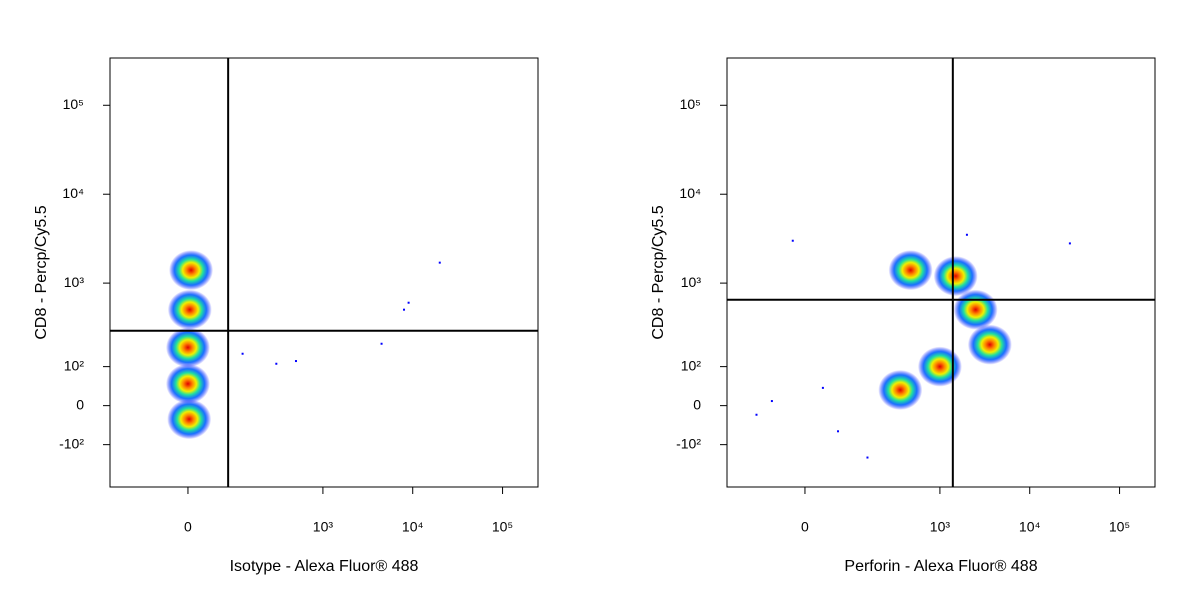 This screenshot has height=605, width=1200. What do you see at coordinates (940, 566) in the screenshot?
I see `x-axis-title: Perforin - Alexa Fluor® 488` at bounding box center [940, 566].